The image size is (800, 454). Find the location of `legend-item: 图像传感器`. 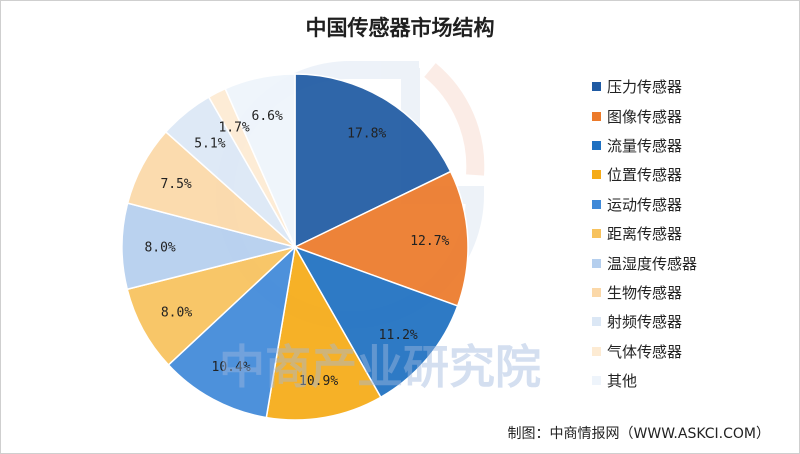

legend-item: 图像传感器 is located at coordinates (644, 115).